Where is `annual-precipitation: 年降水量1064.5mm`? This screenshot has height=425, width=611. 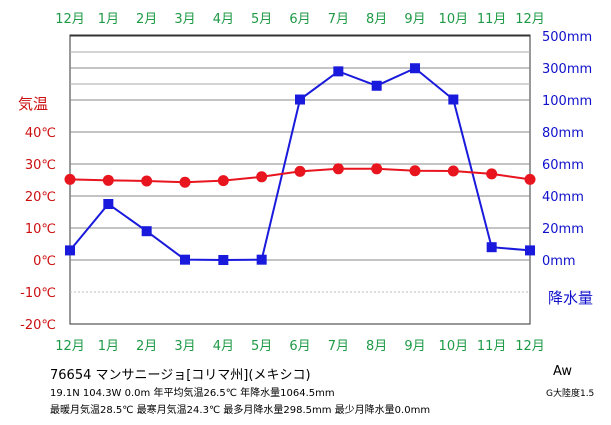 annual-precipitation: 年降水量1064.5mm is located at coordinates (287, 393).